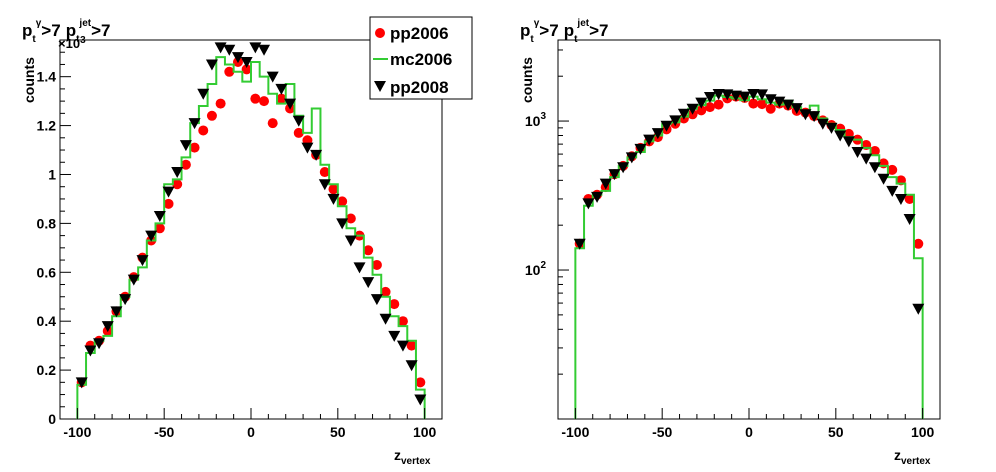  What do you see at coordinates (47, 223) in the screenshot?
I see `left-y-tick-label: 0.8` at bounding box center [47, 223].